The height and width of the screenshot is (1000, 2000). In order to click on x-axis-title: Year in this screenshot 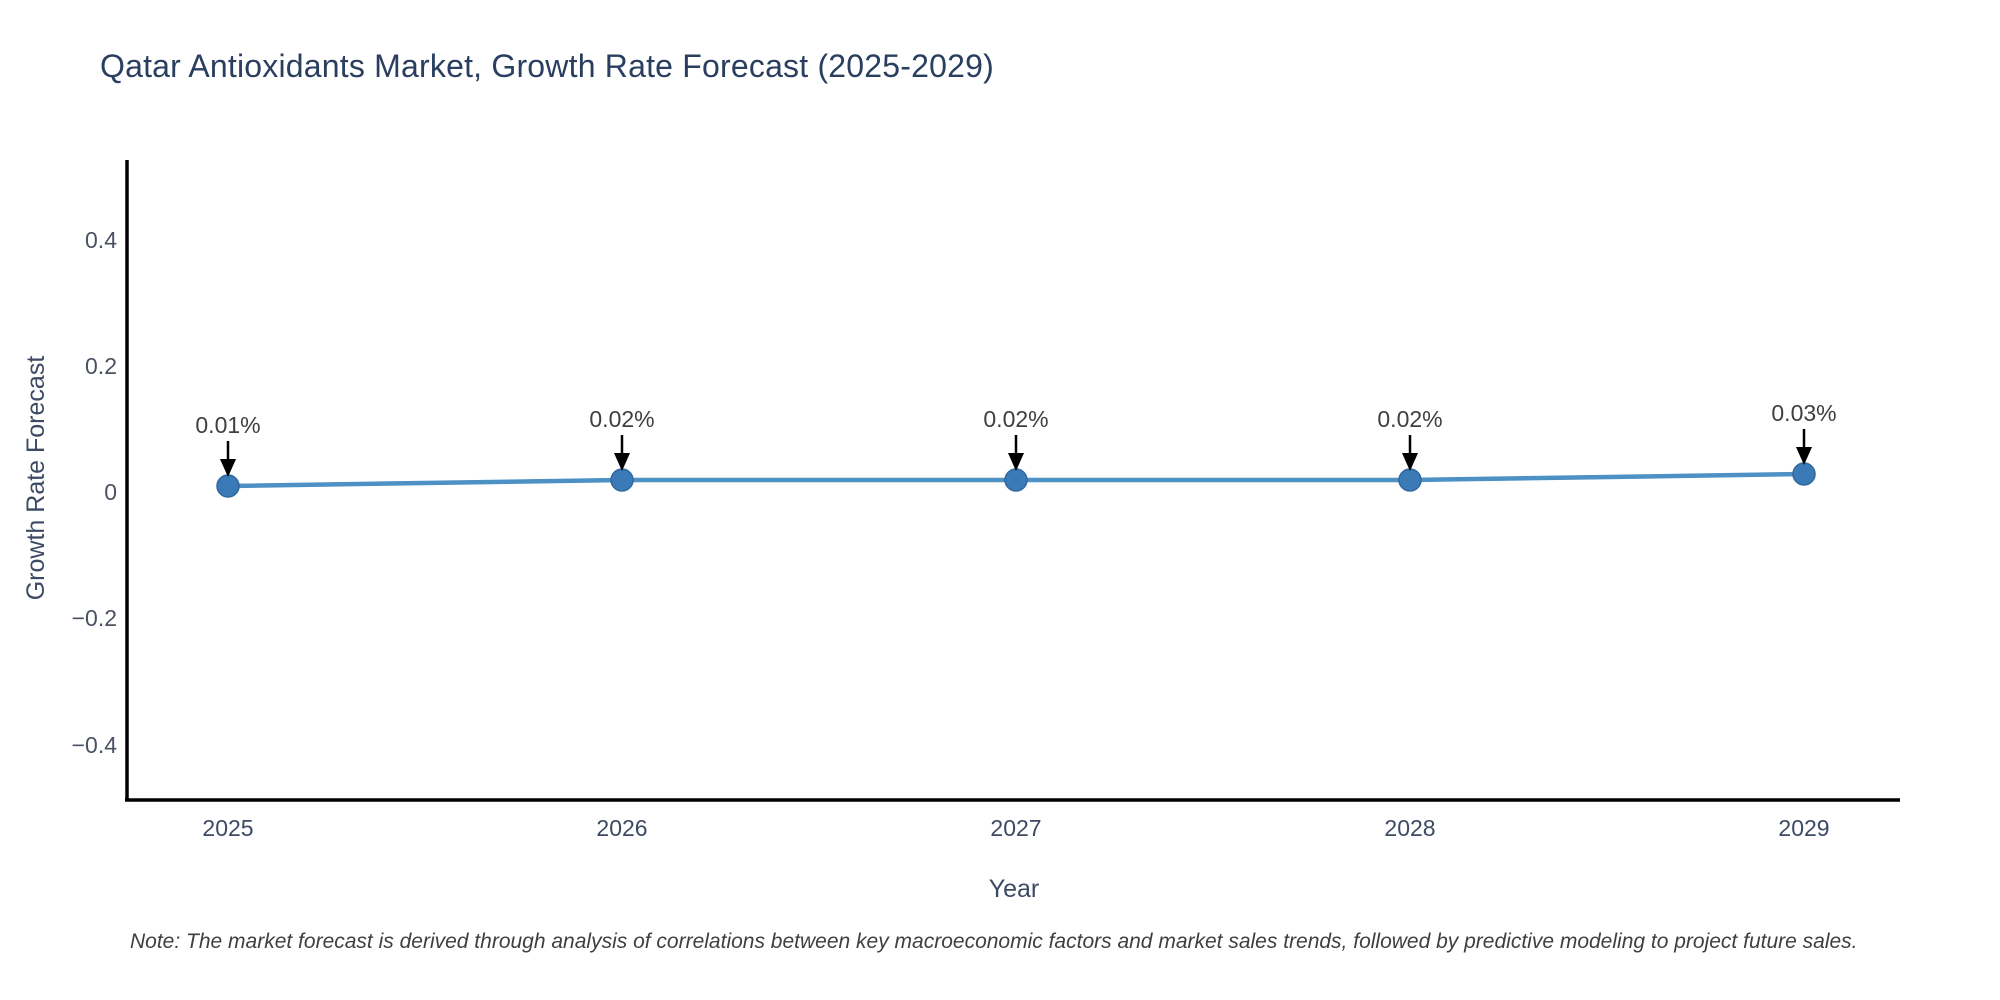, I will do `click(1014, 889)`.